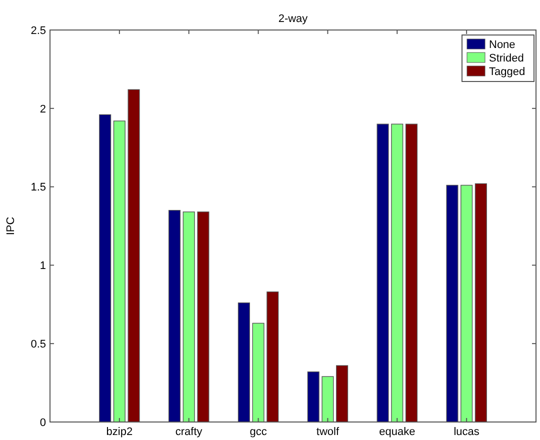  Describe the element at coordinates (507, 72) in the screenshot. I see `legend-label: Tagged` at that location.